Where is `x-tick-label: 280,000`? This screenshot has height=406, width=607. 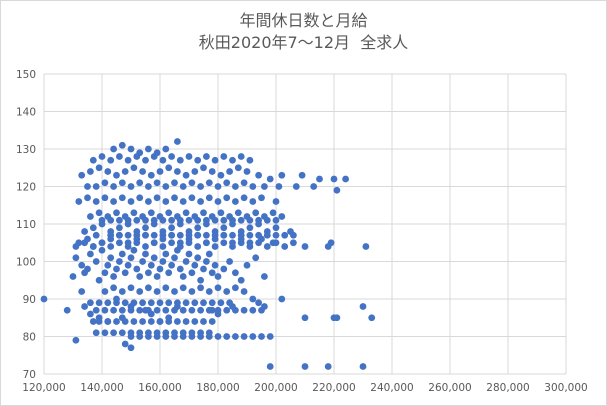 x-tick-label: 280,000 is located at coordinates (507, 388).